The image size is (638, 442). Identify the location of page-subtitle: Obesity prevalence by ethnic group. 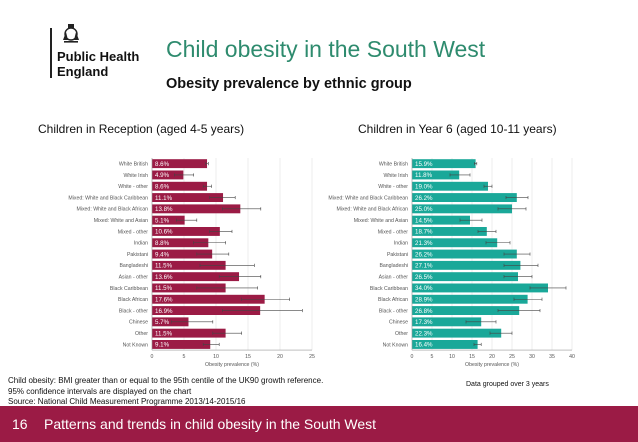
(289, 84).